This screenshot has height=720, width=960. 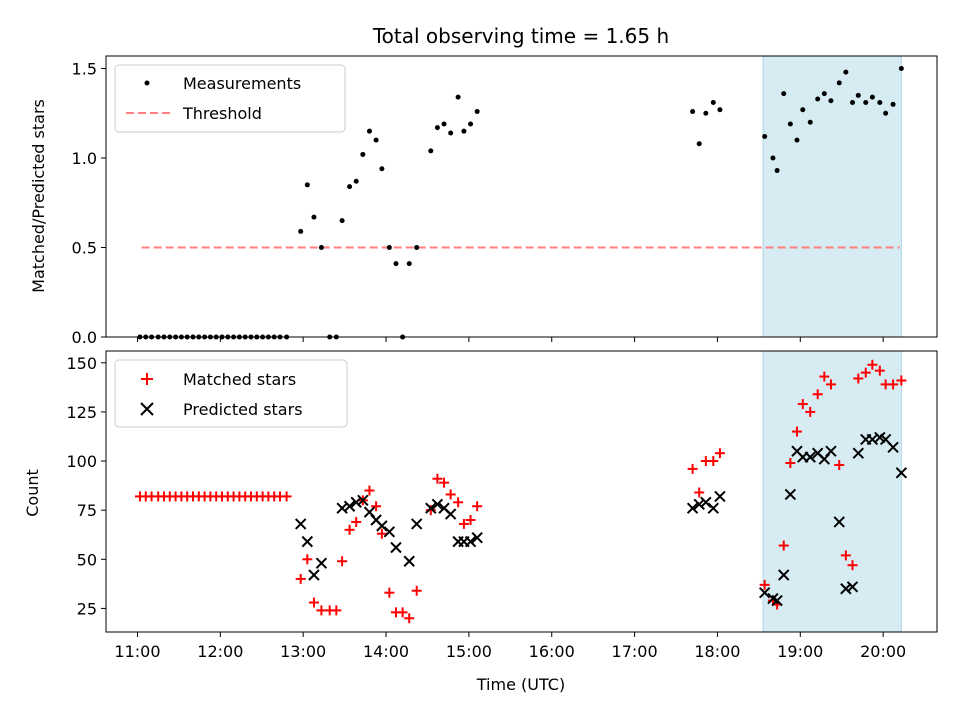 What do you see at coordinates (800, 651) in the screenshot?
I see `x-tick-label: 19:00` at bounding box center [800, 651].